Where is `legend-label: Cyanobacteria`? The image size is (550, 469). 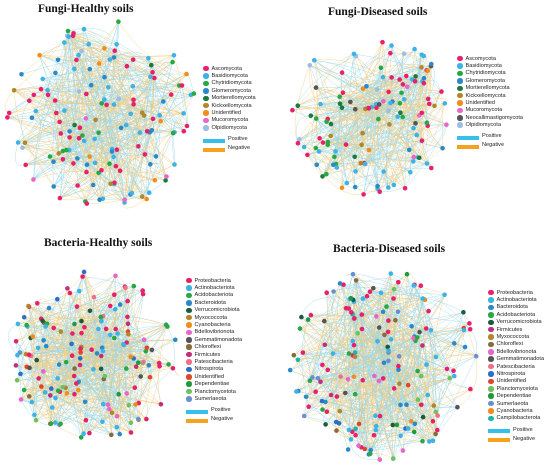
legend-label: Cyanobacteria is located at coordinates (212, 325).